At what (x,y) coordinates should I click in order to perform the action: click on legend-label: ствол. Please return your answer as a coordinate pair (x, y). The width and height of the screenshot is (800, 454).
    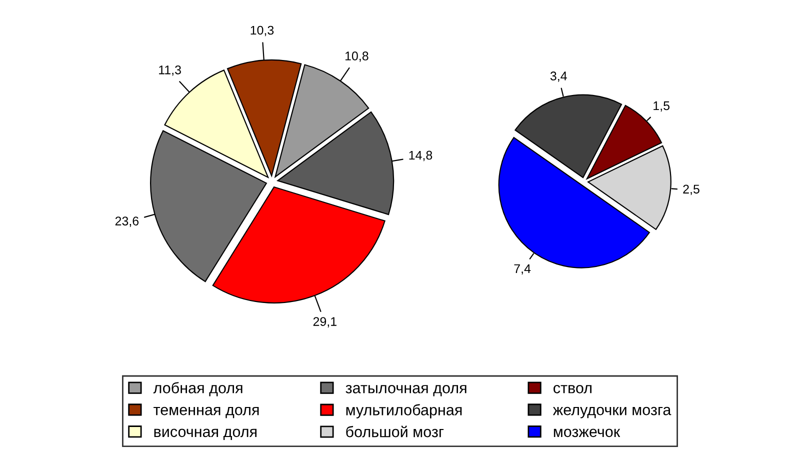
    Looking at the image, I should click on (573, 389).